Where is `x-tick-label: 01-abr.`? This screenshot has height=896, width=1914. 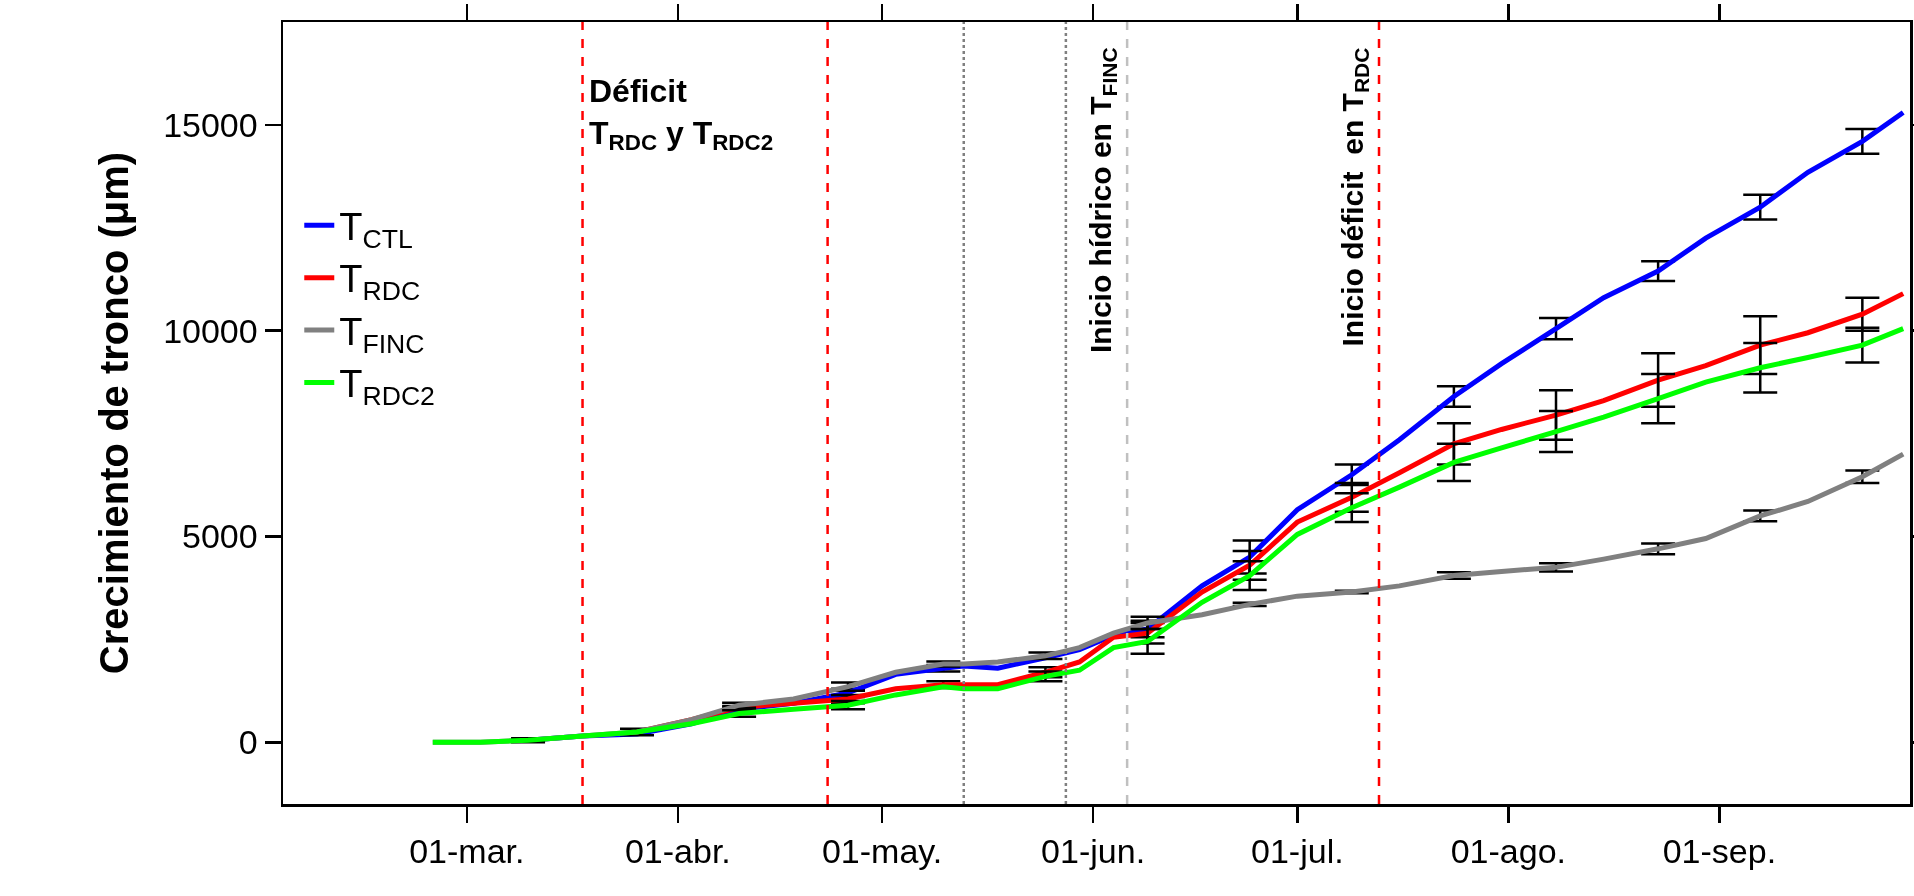
x-tick-label: 01-abr. is located at coordinates (677, 851).